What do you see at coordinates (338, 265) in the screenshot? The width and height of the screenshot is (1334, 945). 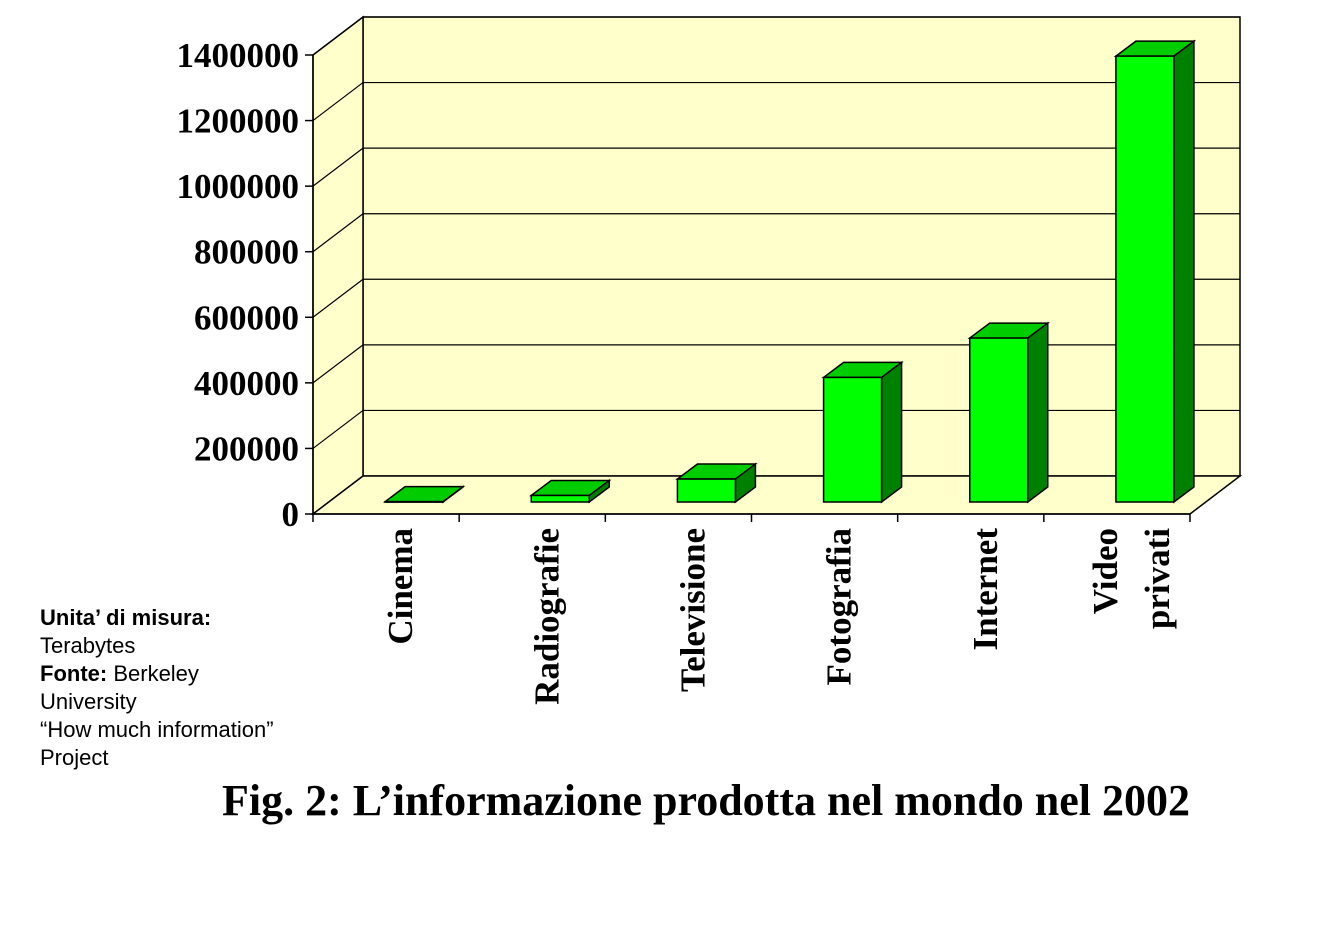 I see `side-wall` at bounding box center [338, 265].